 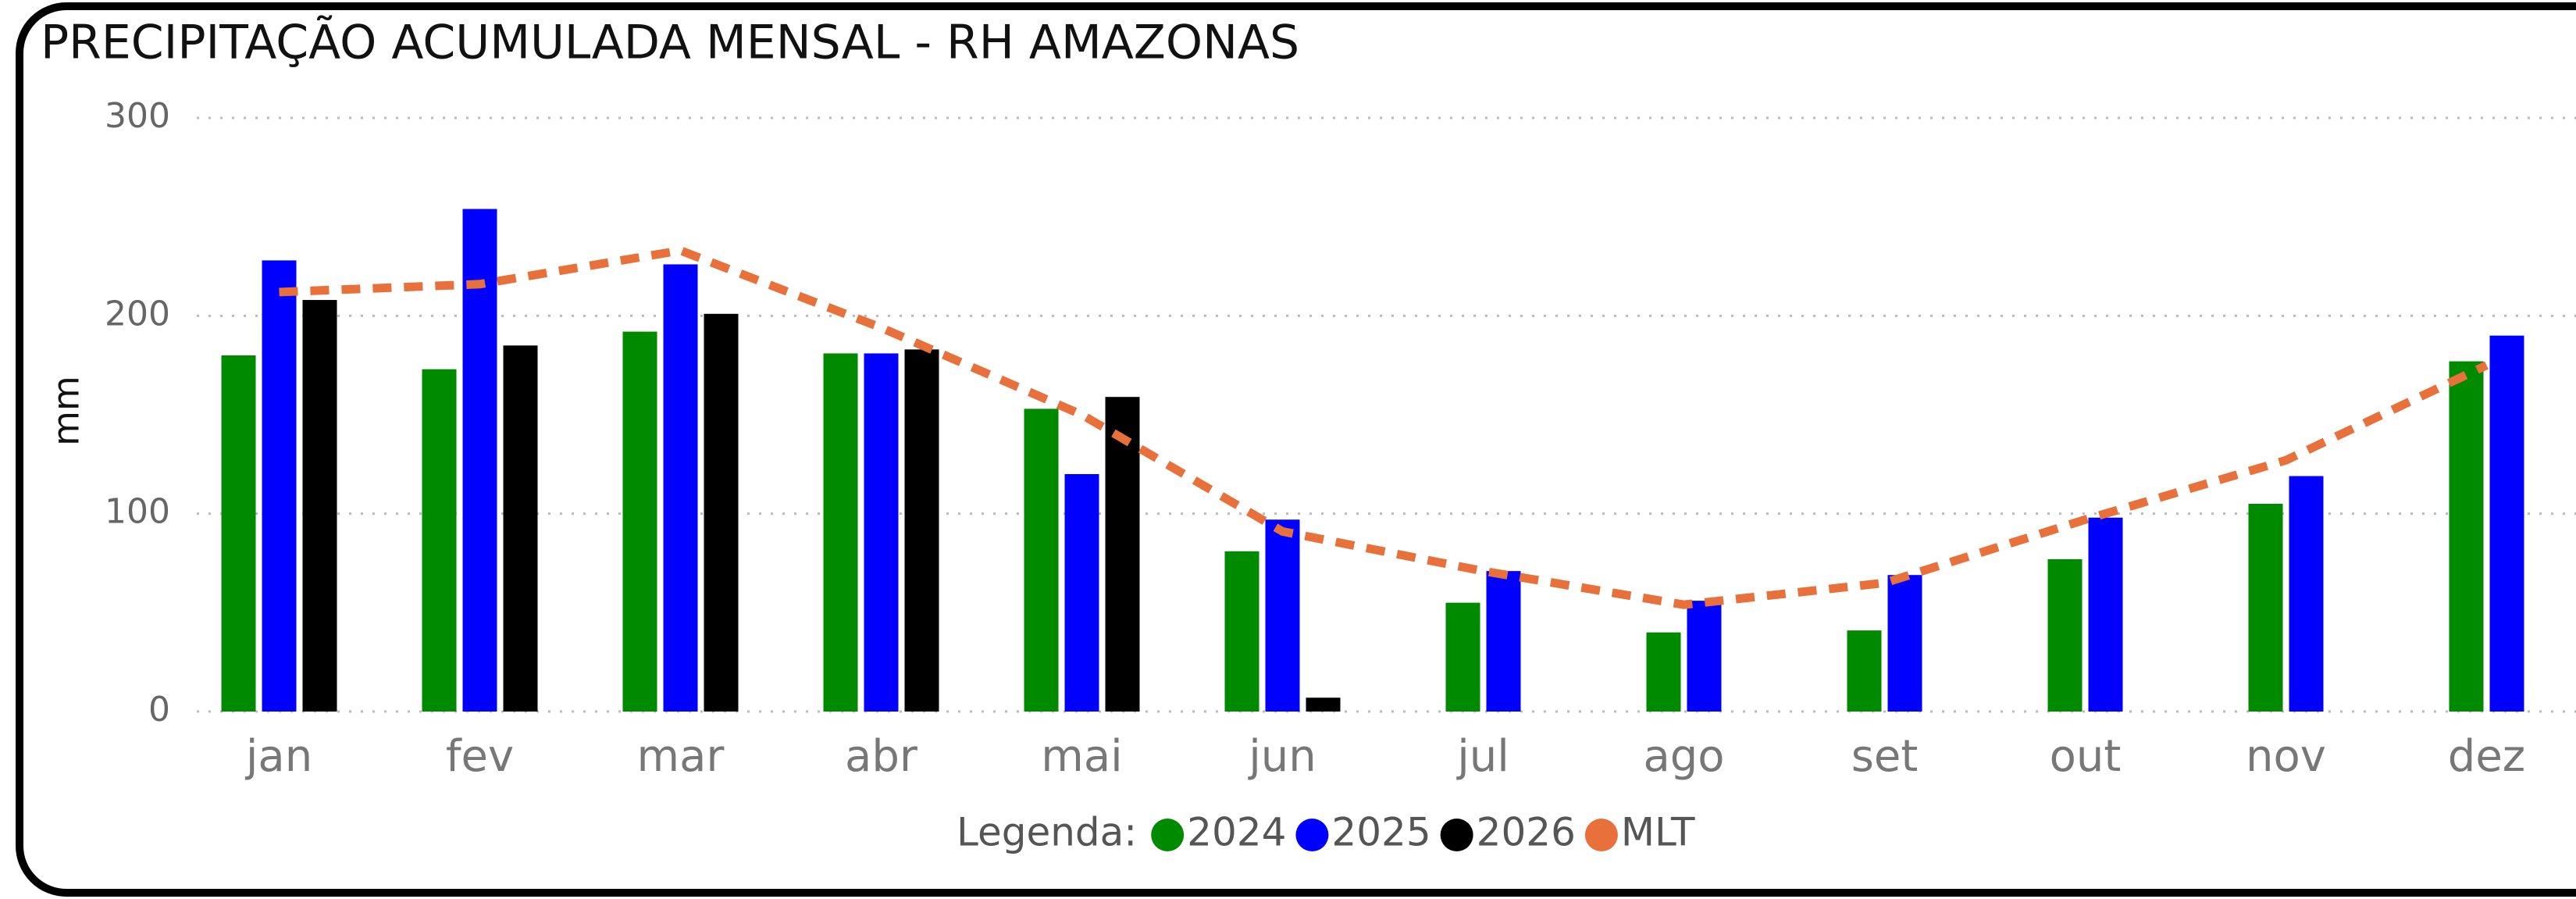 What do you see at coordinates (1526, 832) in the screenshot?
I see `legend-label: 2026` at bounding box center [1526, 832].